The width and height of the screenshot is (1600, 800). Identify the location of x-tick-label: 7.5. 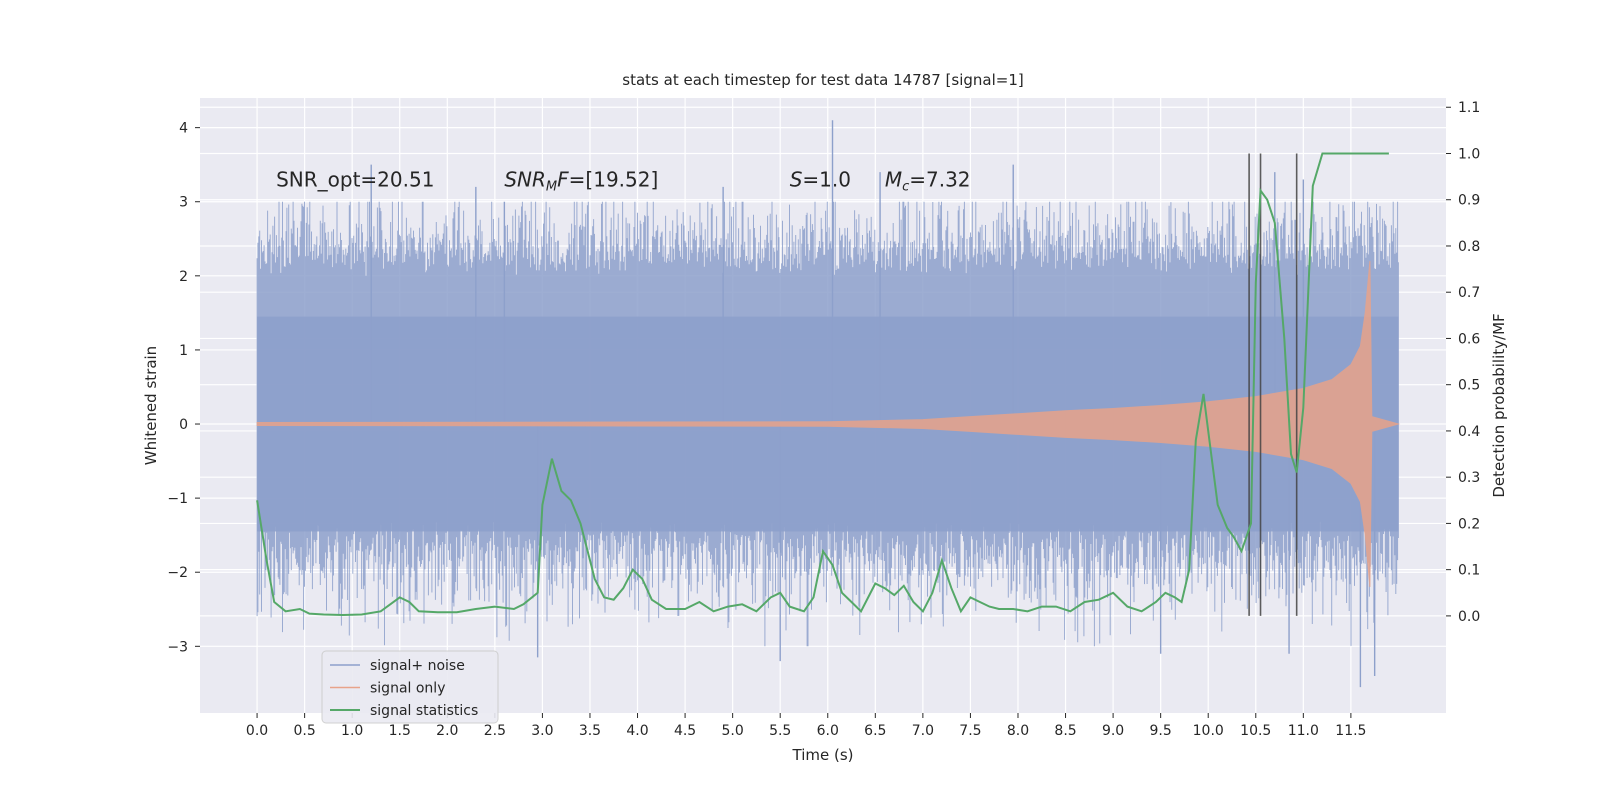
(970, 731).